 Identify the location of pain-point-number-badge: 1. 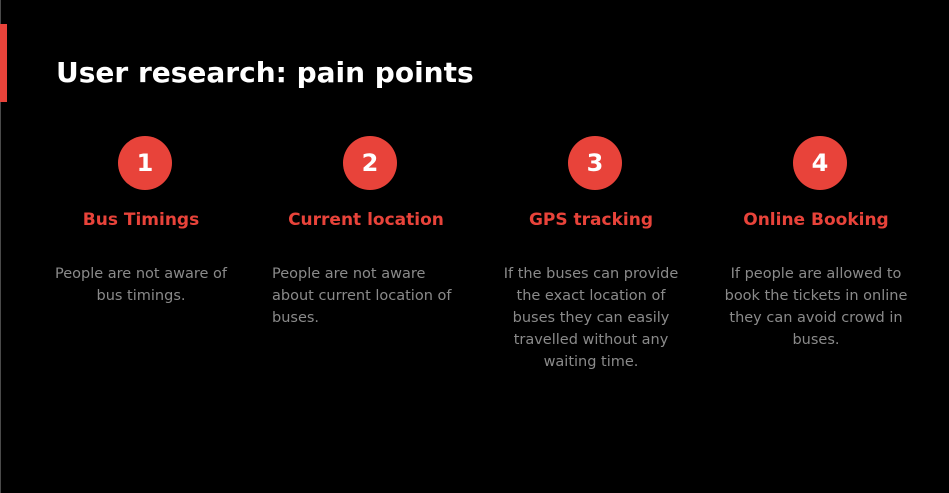
(145, 163).